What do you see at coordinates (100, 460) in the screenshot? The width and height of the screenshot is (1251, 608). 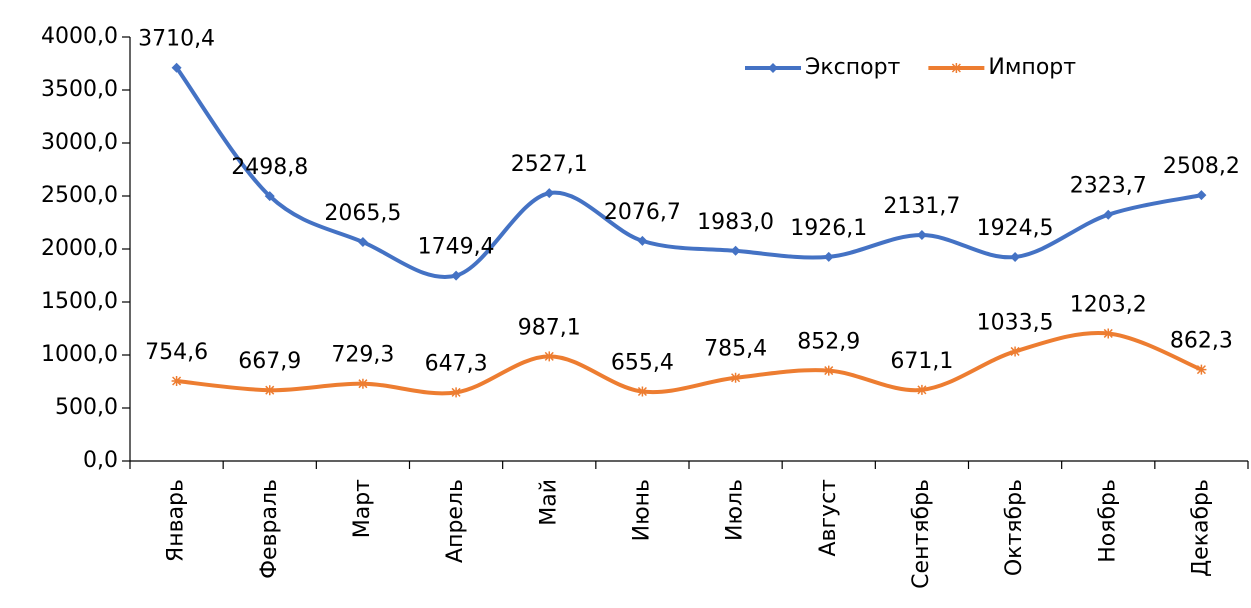 I see `y-tick-label: 0,0` at bounding box center [100, 460].